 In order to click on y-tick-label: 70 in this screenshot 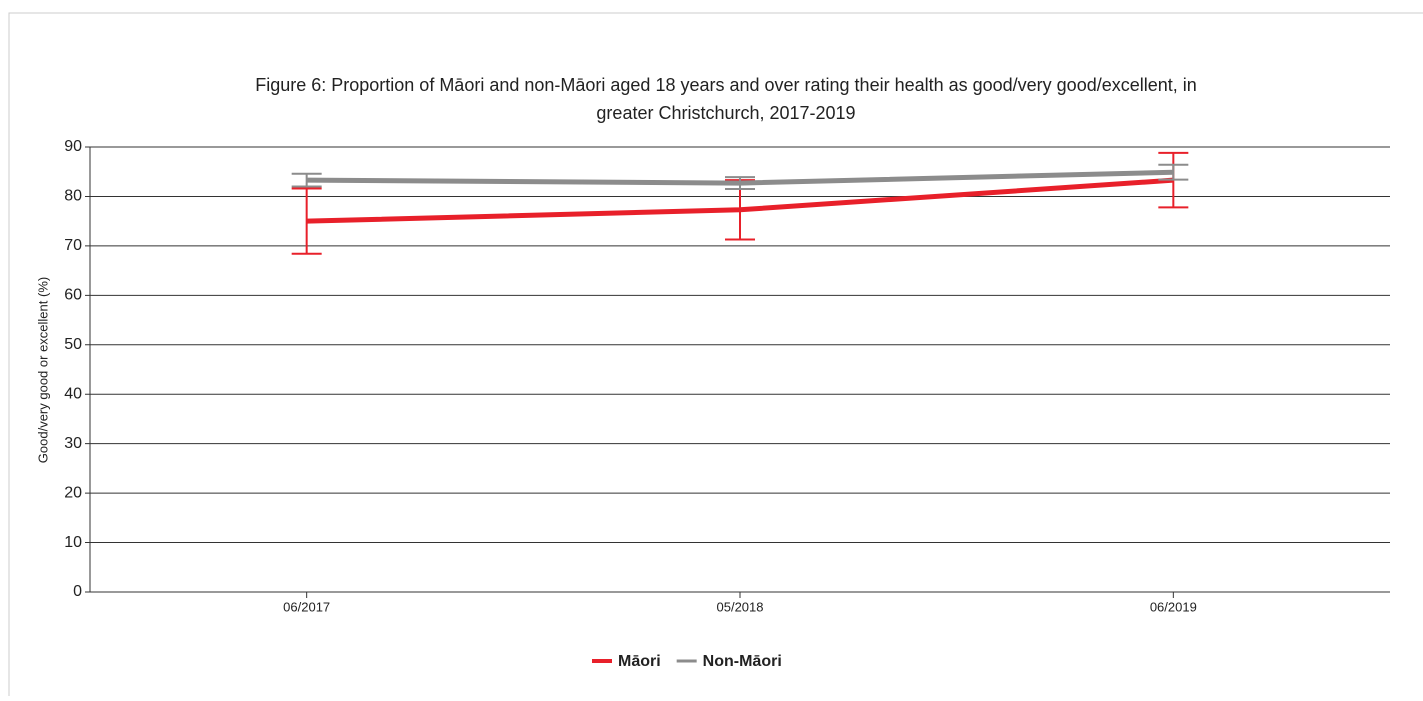, I will do `click(73, 245)`.